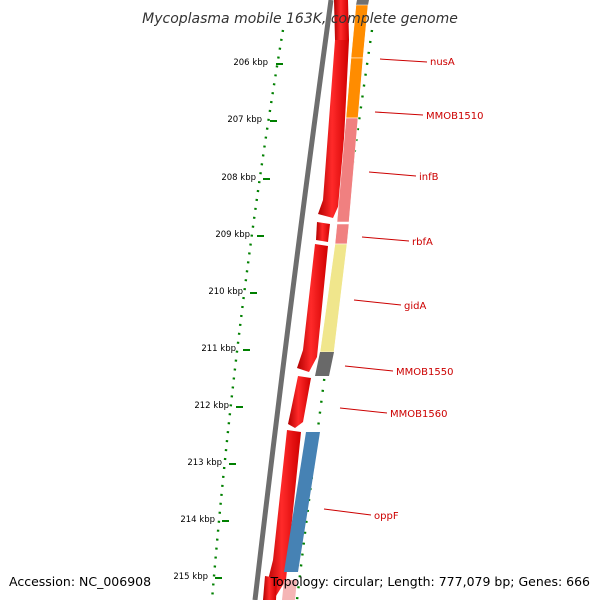  I want to click on tick-label: 211 kbp, so click(218, 349).